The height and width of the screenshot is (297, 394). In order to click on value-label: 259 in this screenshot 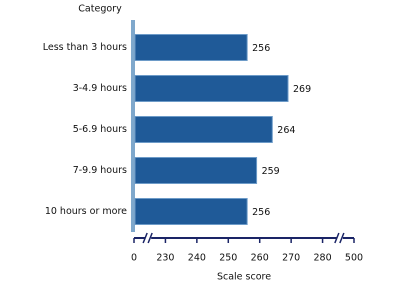, I will do `click(271, 171)`.